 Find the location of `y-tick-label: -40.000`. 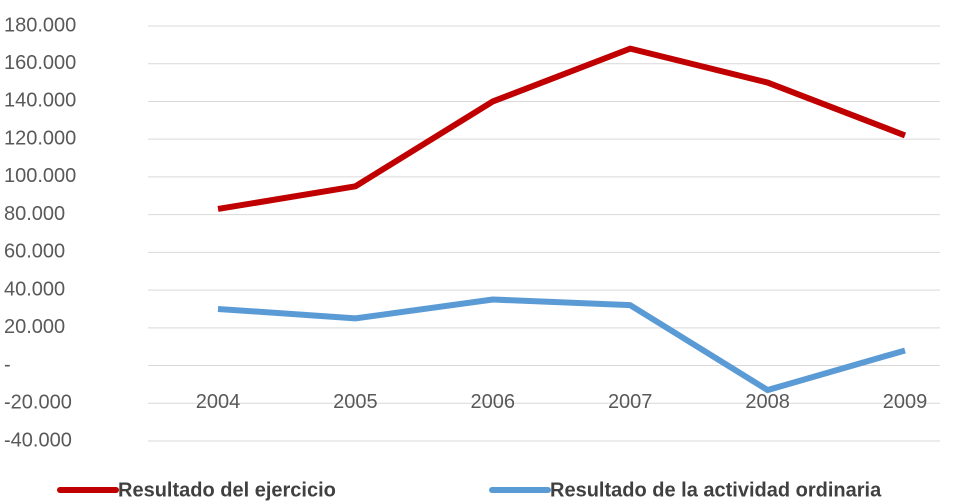

y-tick-label: -40.000 is located at coordinates (38, 440).